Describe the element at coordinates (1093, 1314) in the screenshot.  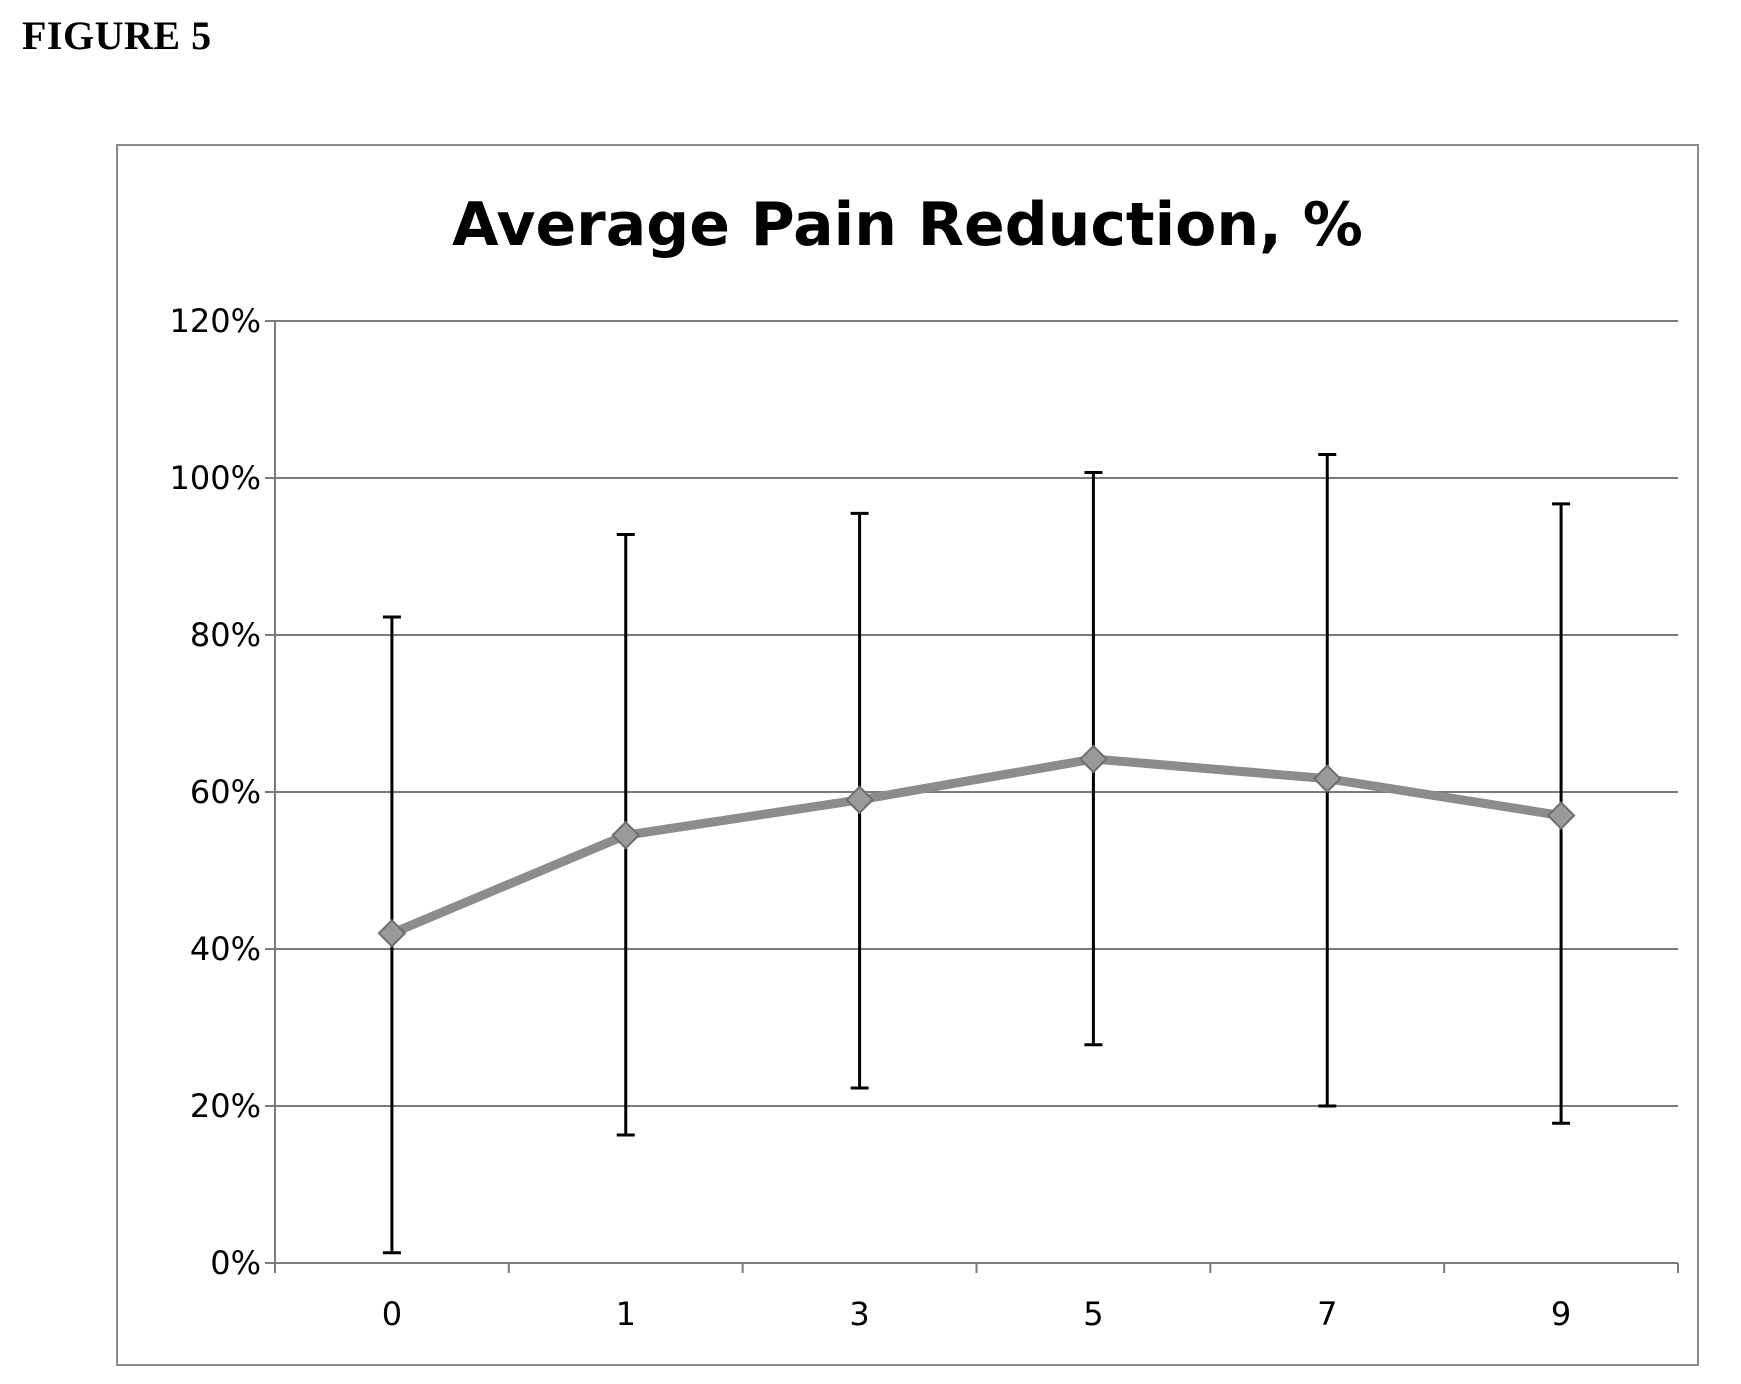
I see `x-tick-label: 5` at that location.